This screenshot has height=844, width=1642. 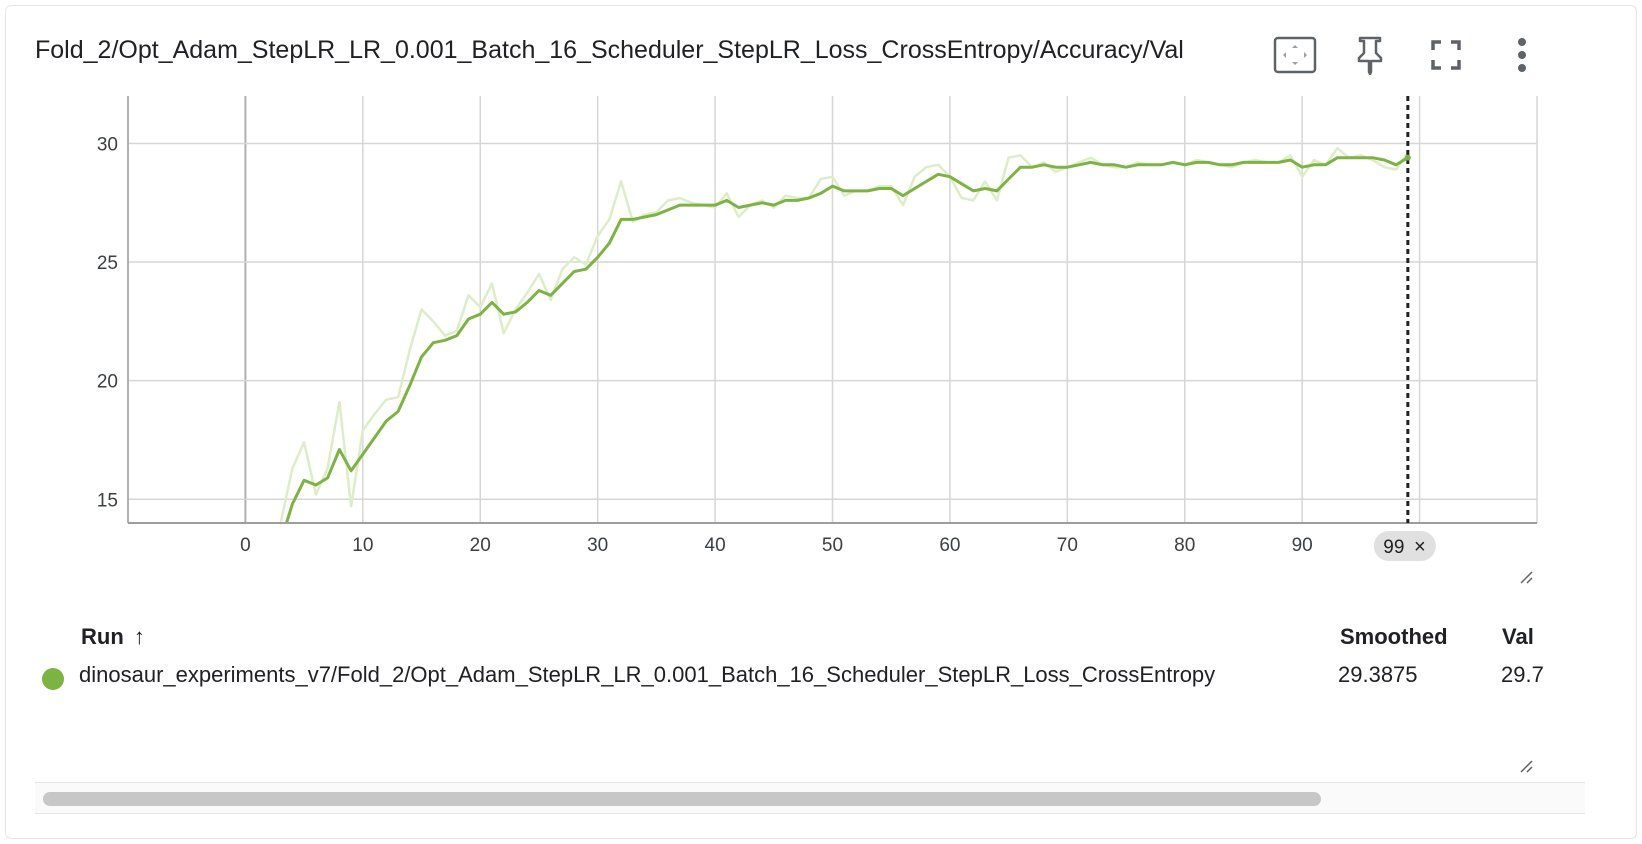 I want to click on x-tick-label: 0, so click(x=245, y=545).